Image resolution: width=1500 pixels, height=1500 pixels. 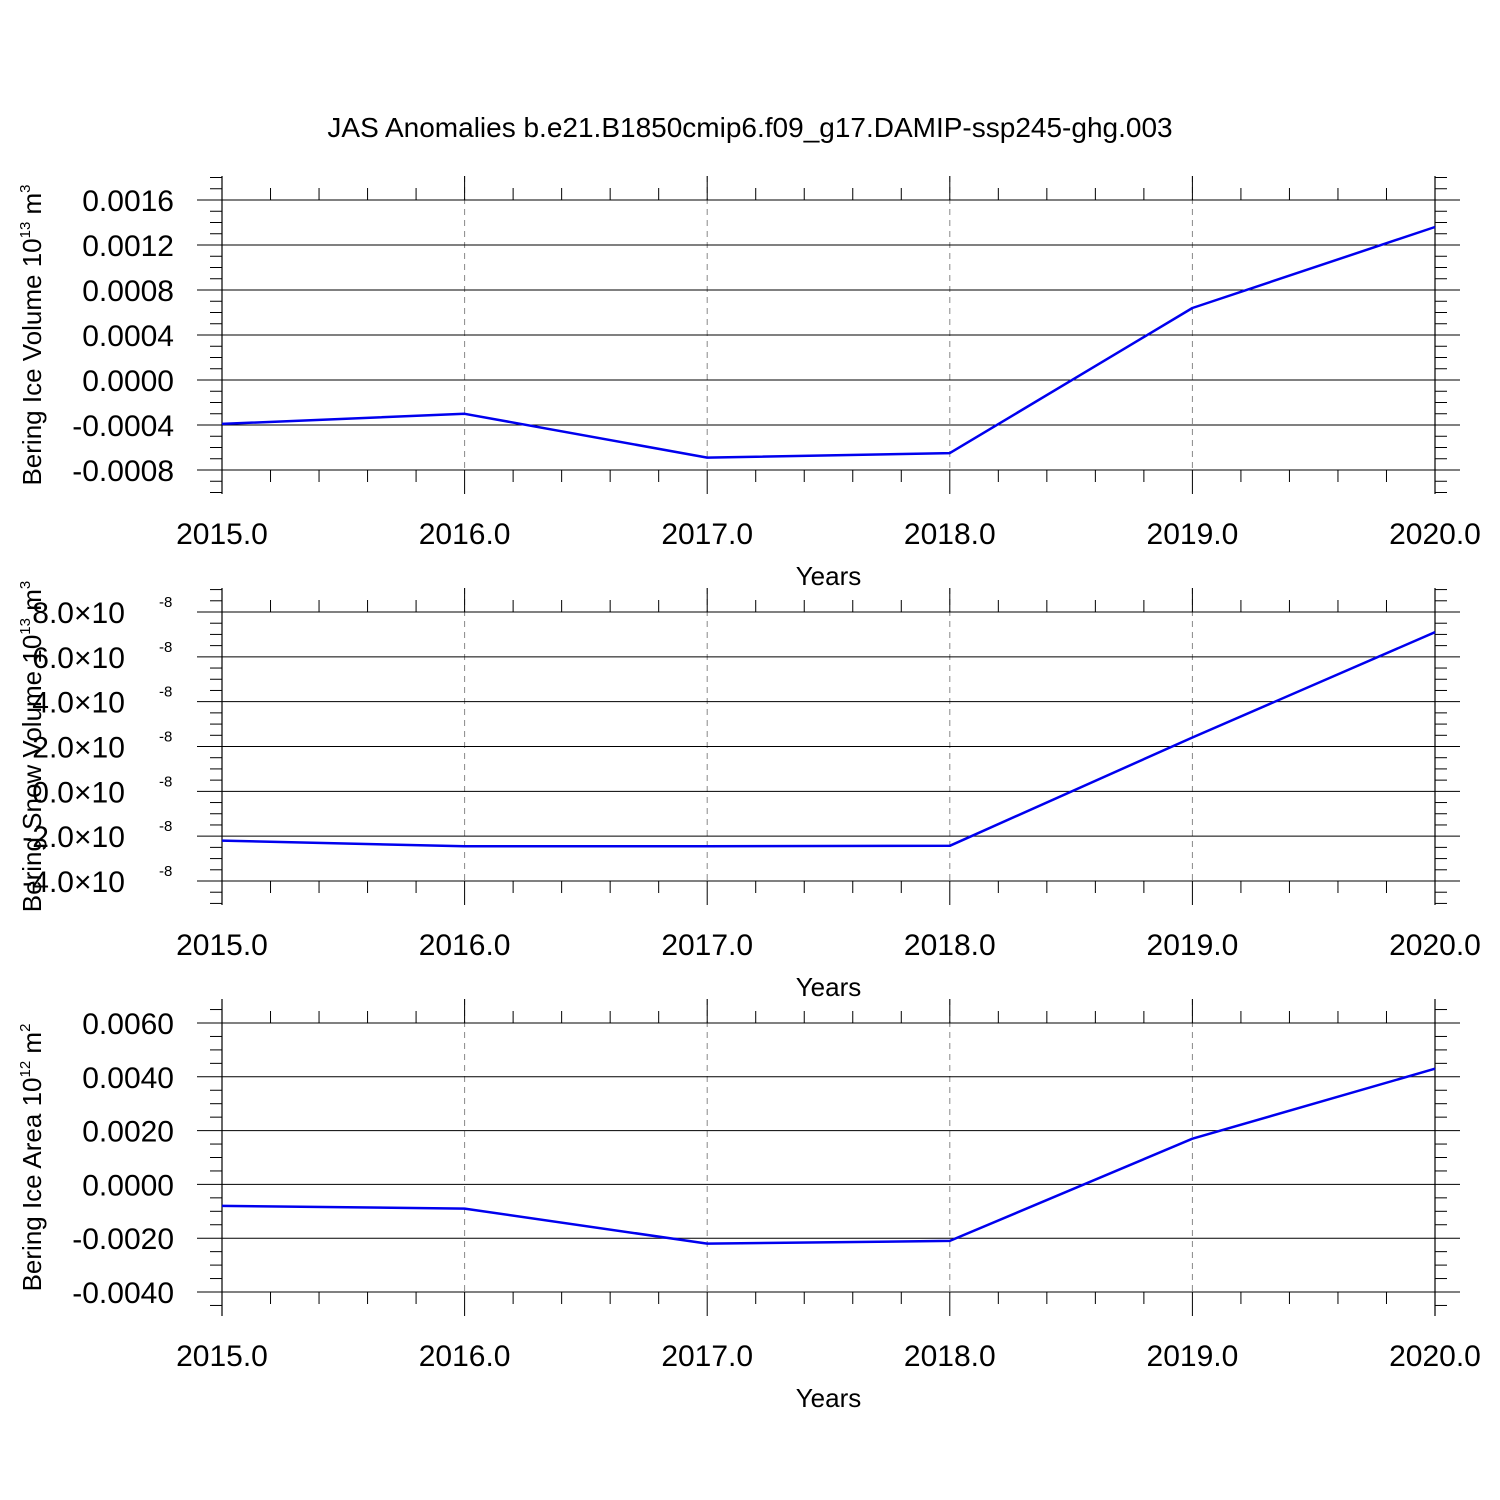 What do you see at coordinates (128, 246) in the screenshot?
I see `y-tick-label: 0.0012` at bounding box center [128, 246].